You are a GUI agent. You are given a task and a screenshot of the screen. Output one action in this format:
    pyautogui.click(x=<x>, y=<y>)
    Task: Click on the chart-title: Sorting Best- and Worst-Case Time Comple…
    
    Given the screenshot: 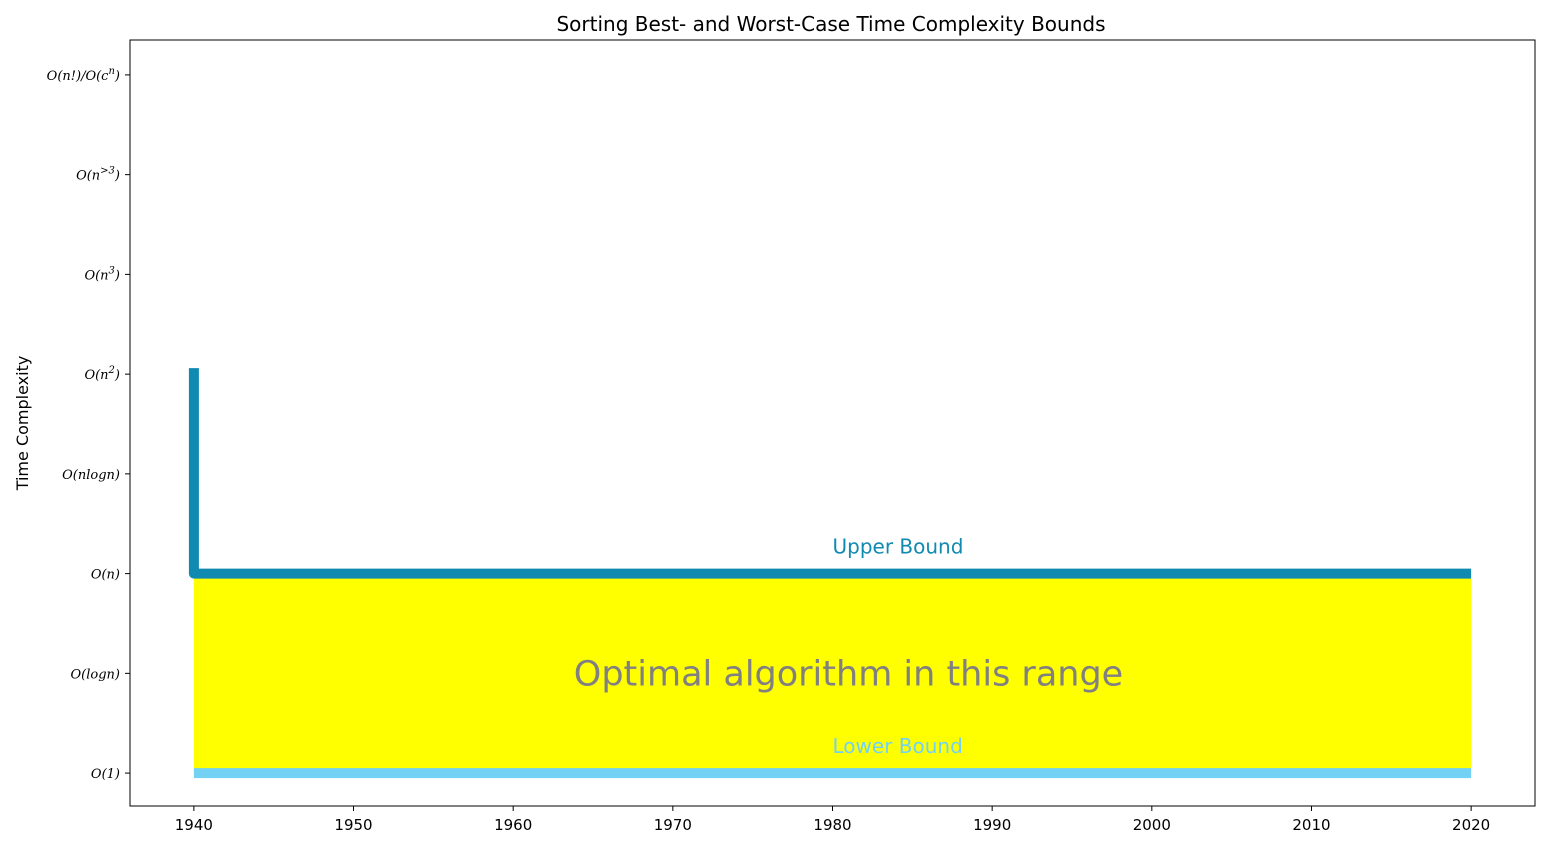 What is the action you would take?
    pyautogui.click(x=830, y=24)
    